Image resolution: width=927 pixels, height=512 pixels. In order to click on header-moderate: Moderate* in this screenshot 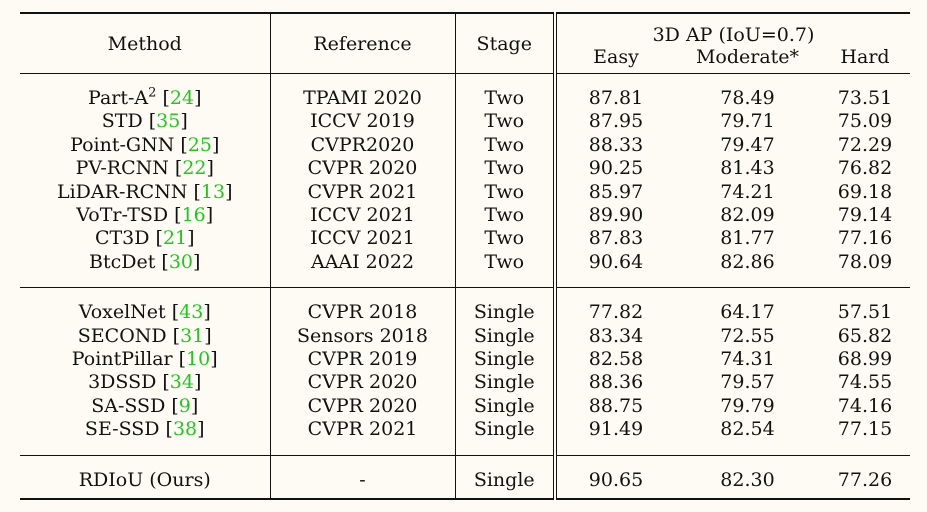, I will do `click(747, 57)`.